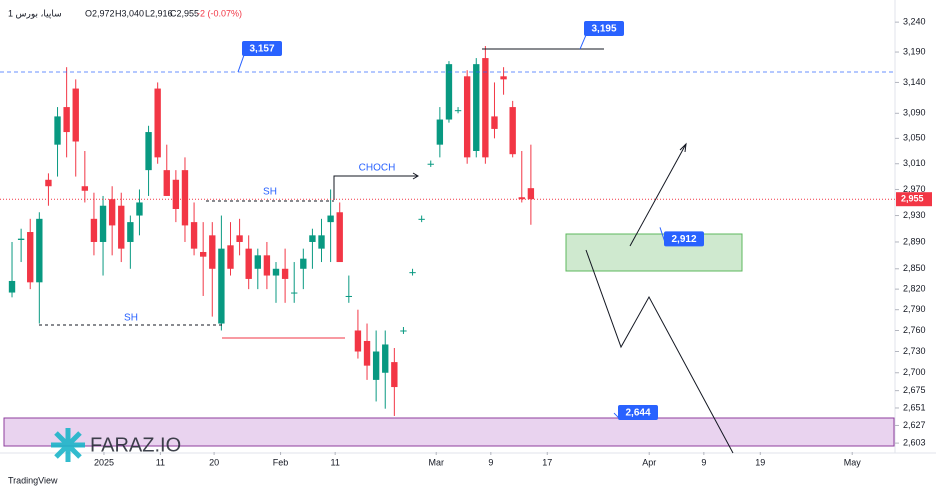 This screenshot has width=936, height=497. I want to click on demand-zone, so click(449, 432).